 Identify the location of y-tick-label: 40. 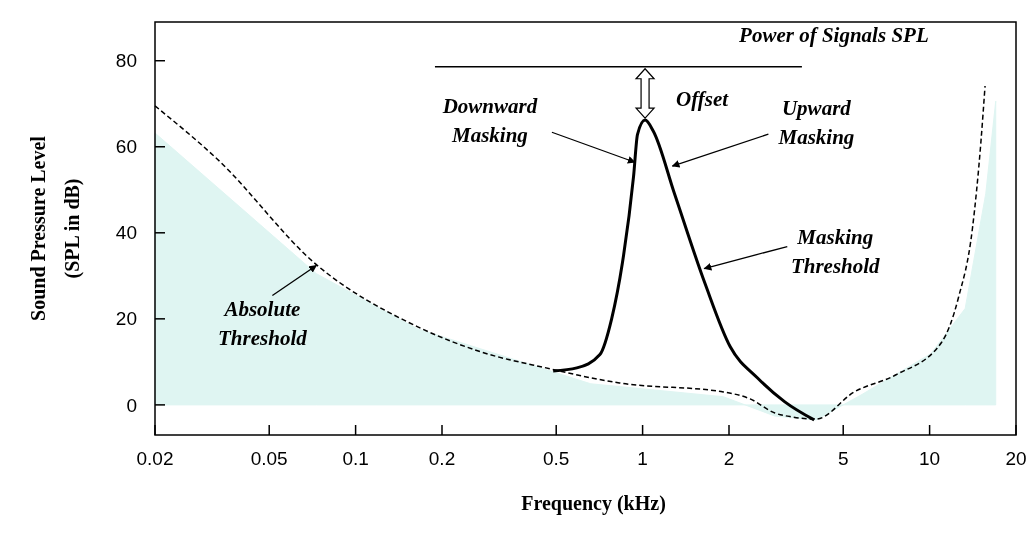
(126, 233).